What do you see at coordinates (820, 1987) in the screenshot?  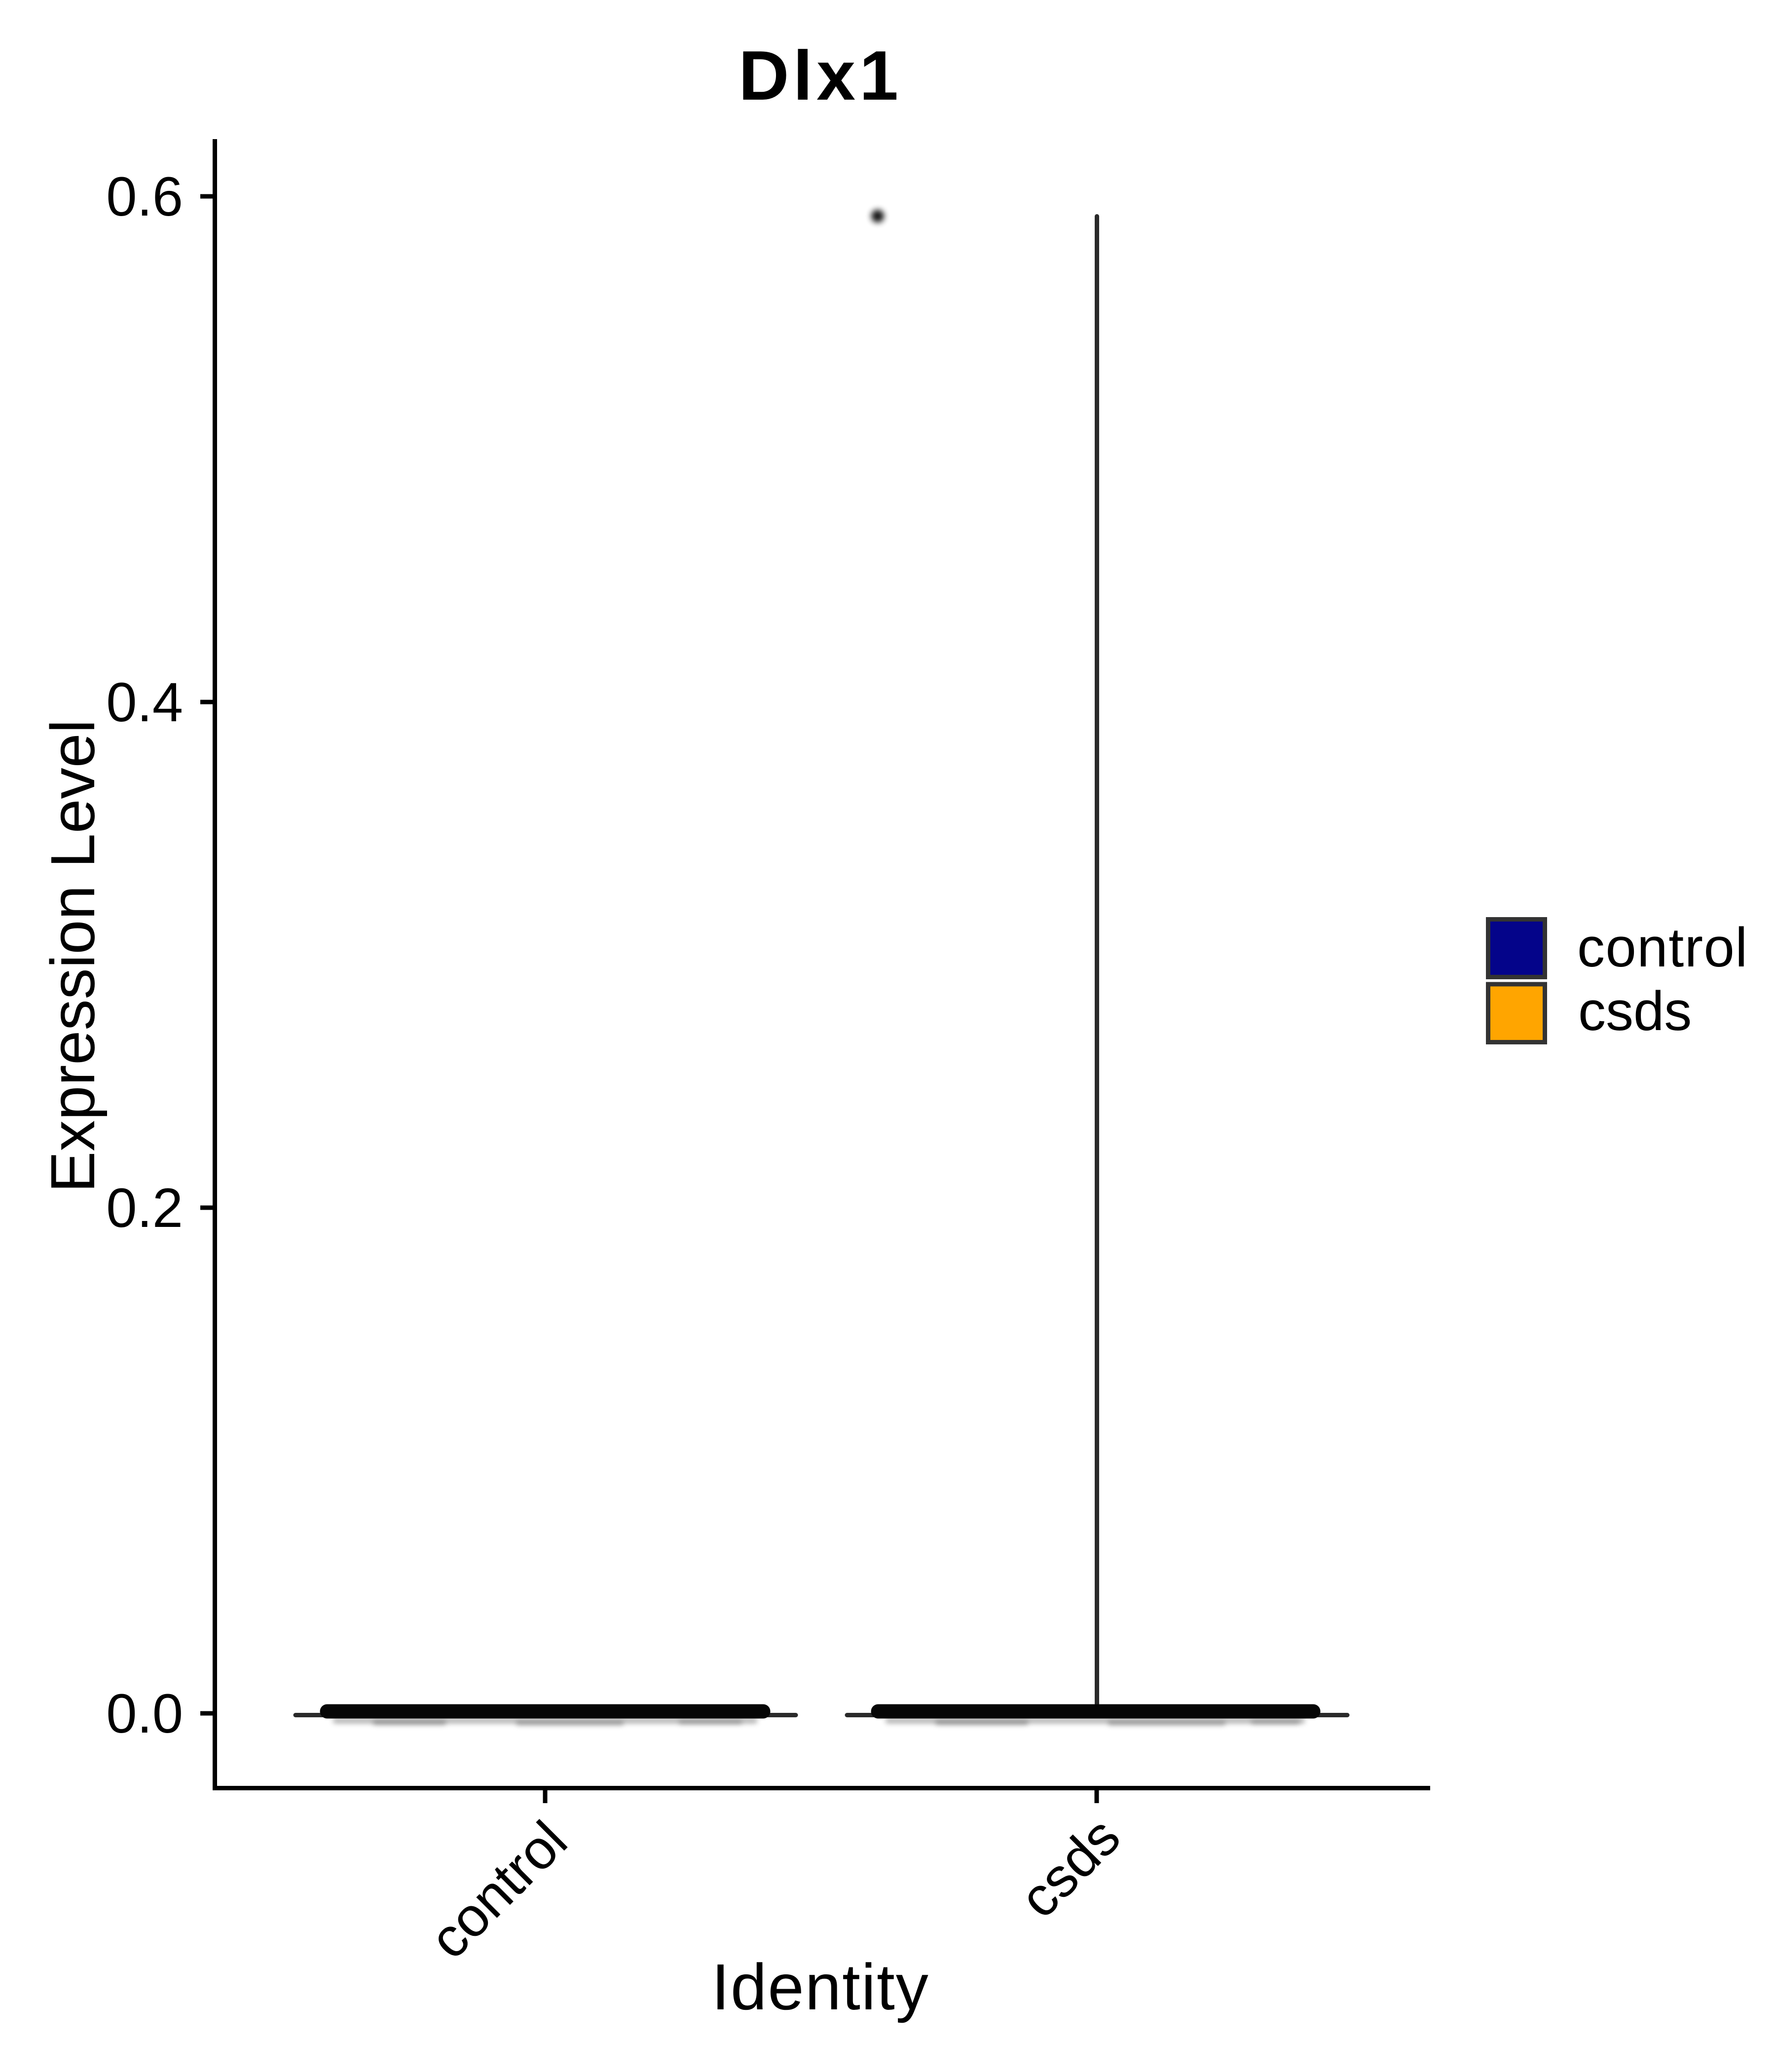 I see `svg-text: Identity` at bounding box center [820, 1987].